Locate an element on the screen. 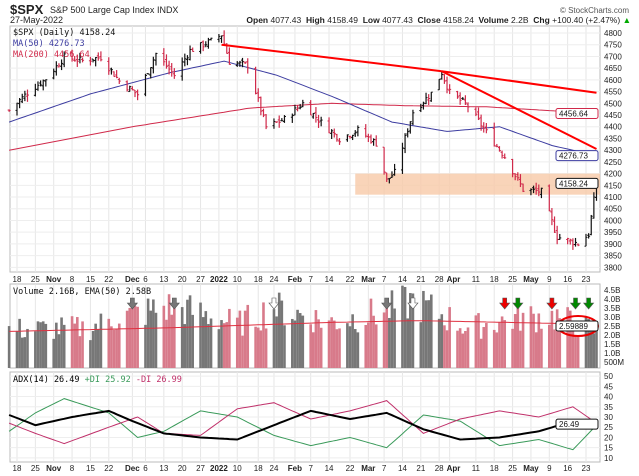  x-tick-label: 10 is located at coordinates (237, 468).